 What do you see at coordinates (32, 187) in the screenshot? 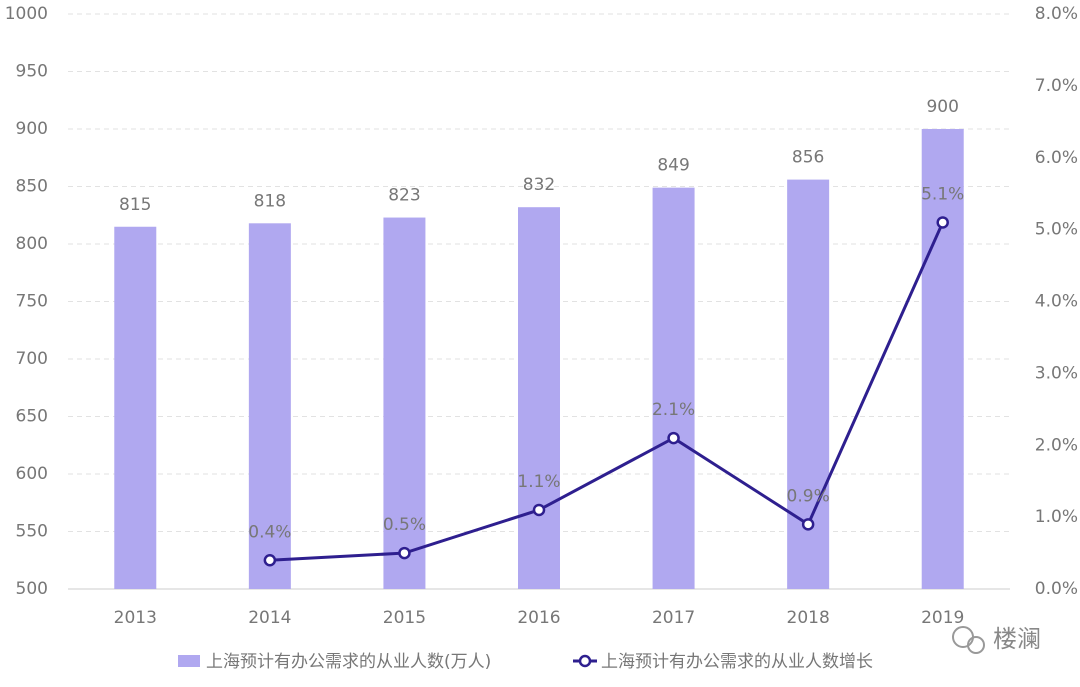
I see `y-tick-label: 850` at bounding box center [32, 187].